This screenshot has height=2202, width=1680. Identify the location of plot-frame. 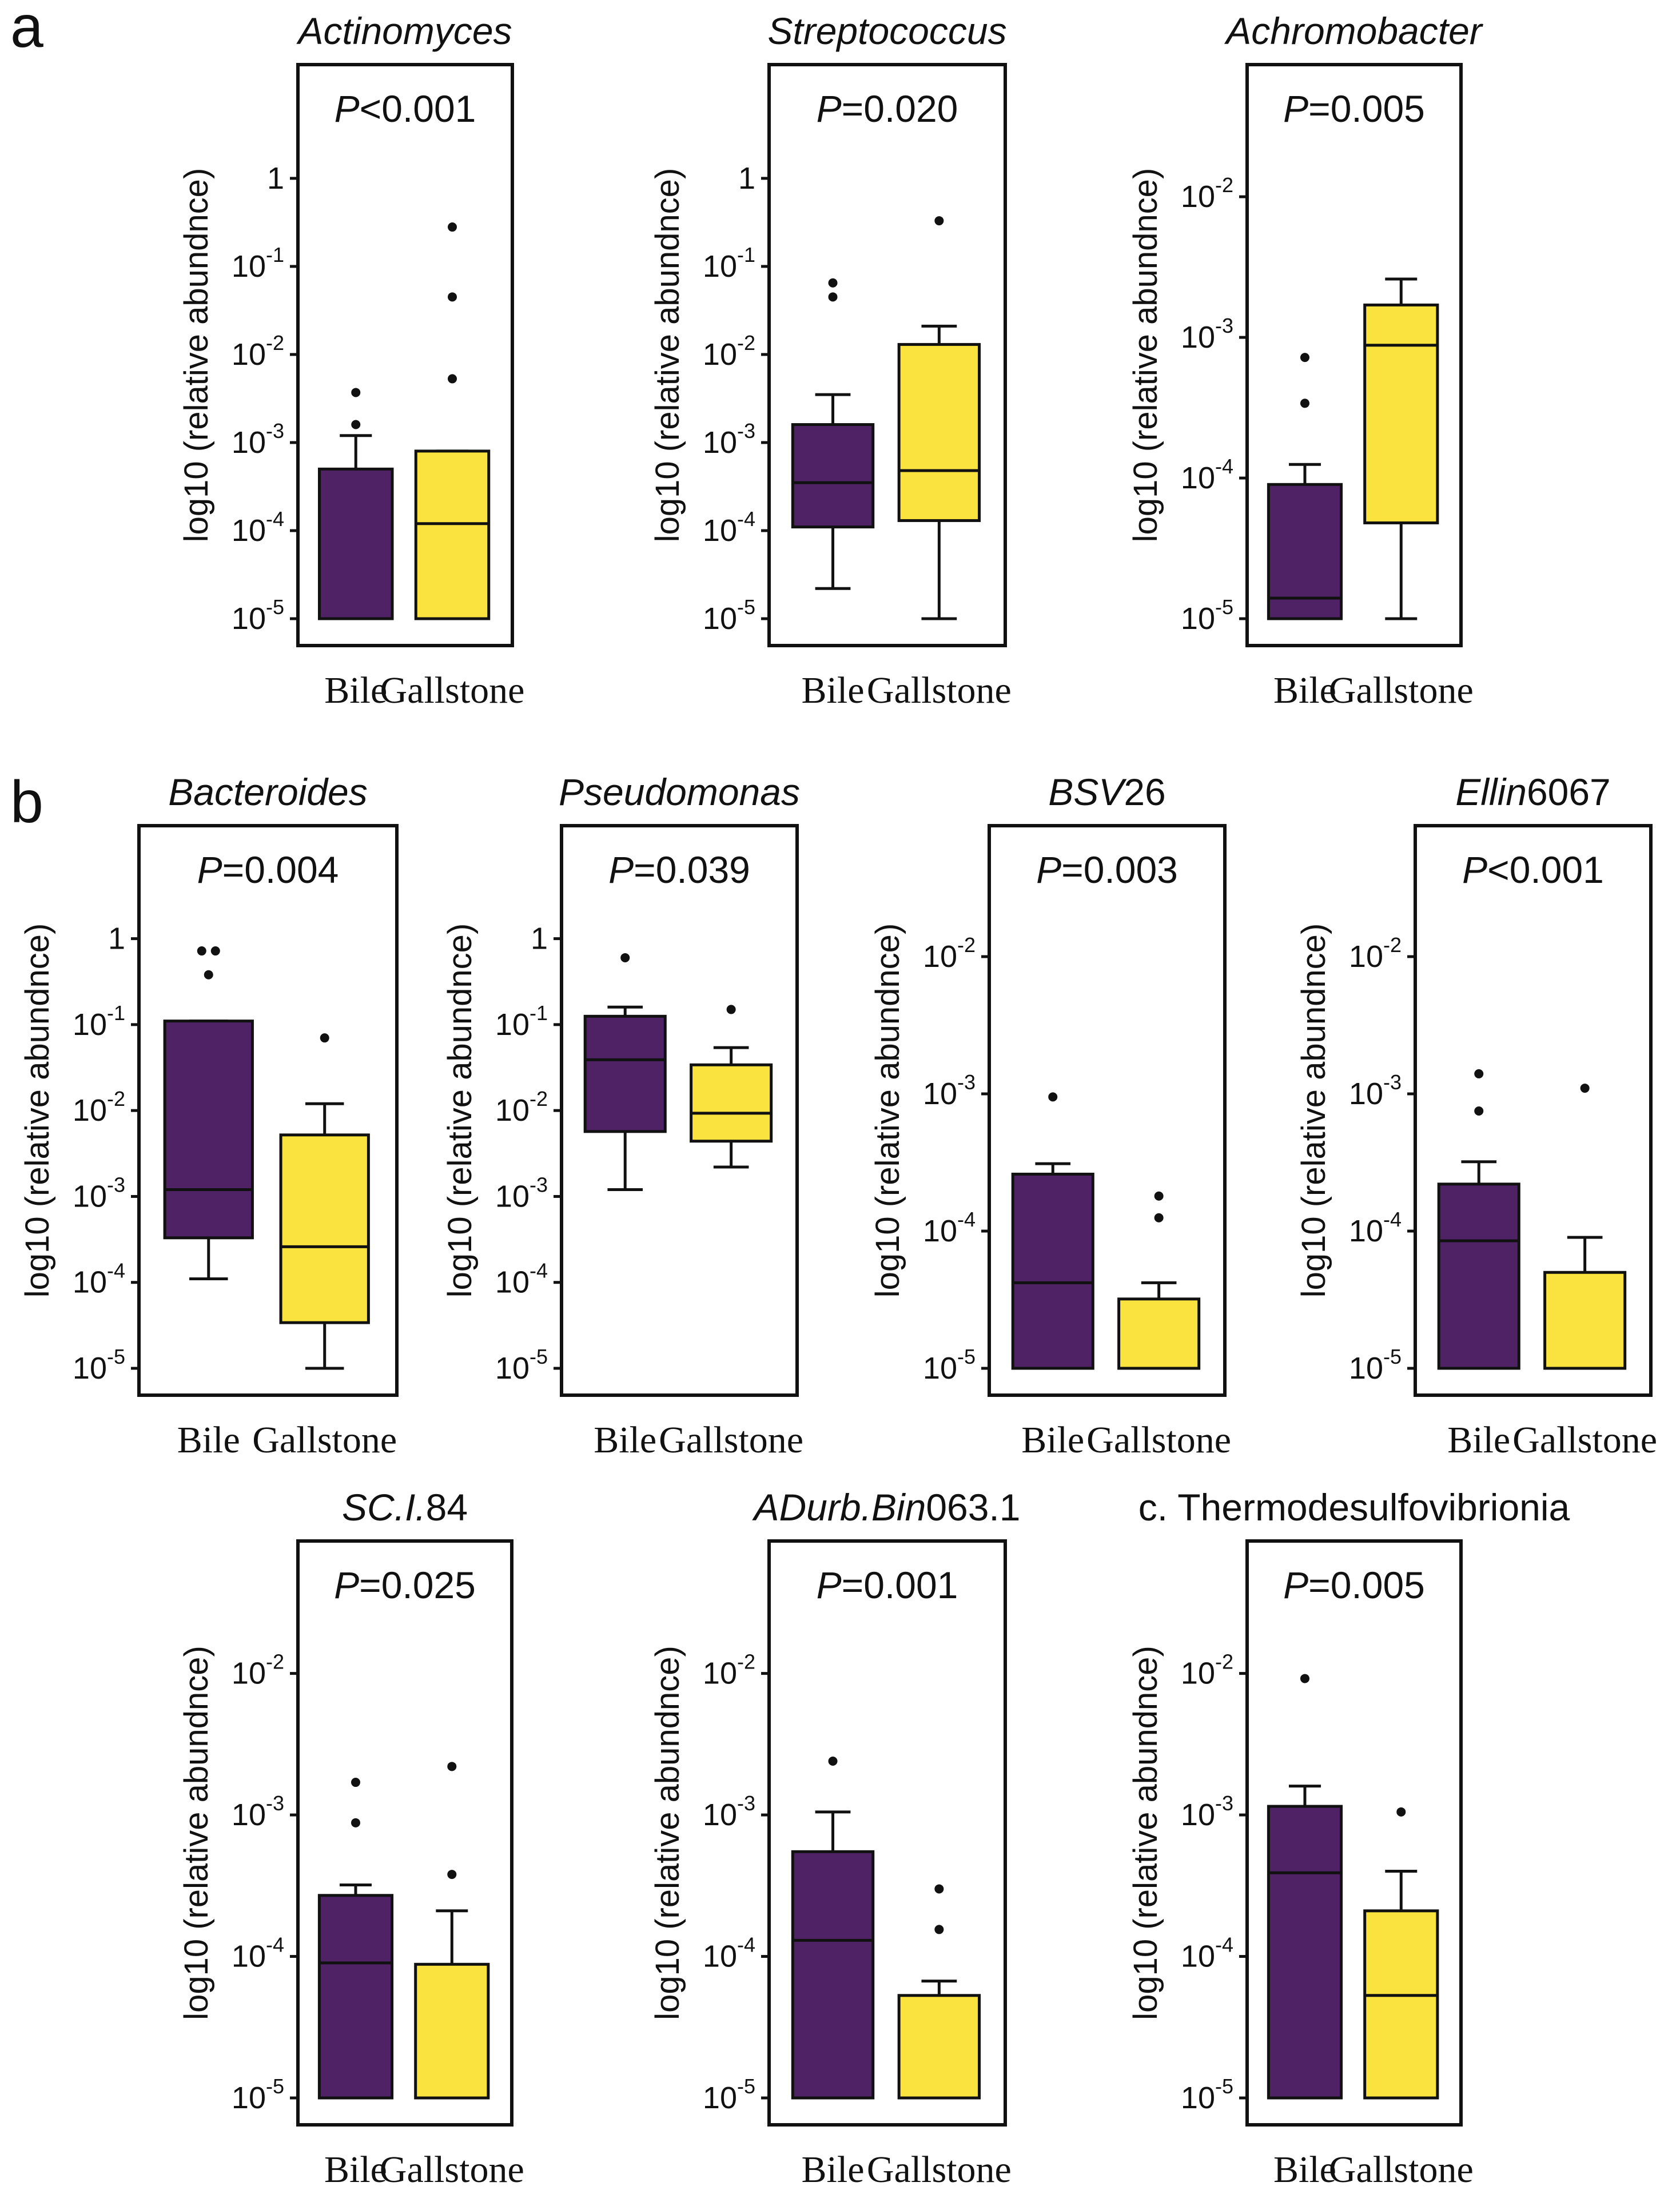
(404, 1833).